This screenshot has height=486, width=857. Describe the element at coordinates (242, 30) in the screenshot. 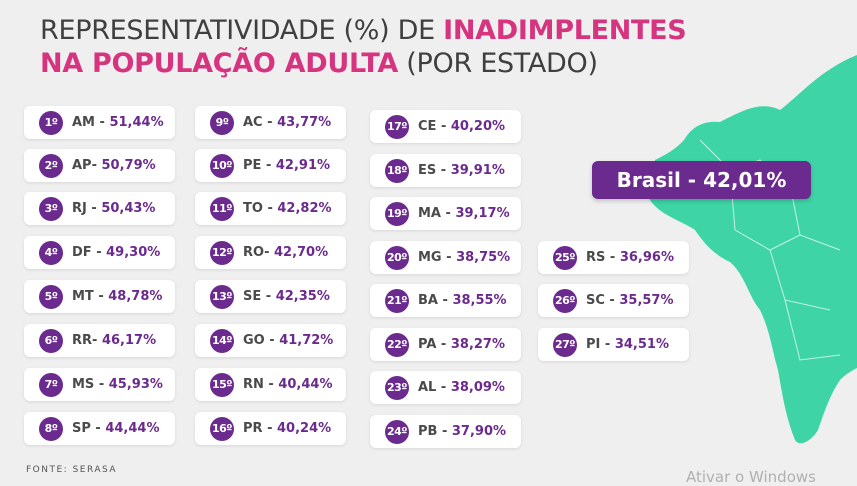

I see `title-prefix: REPRESENTATIVIDADE (%) DE` at that location.